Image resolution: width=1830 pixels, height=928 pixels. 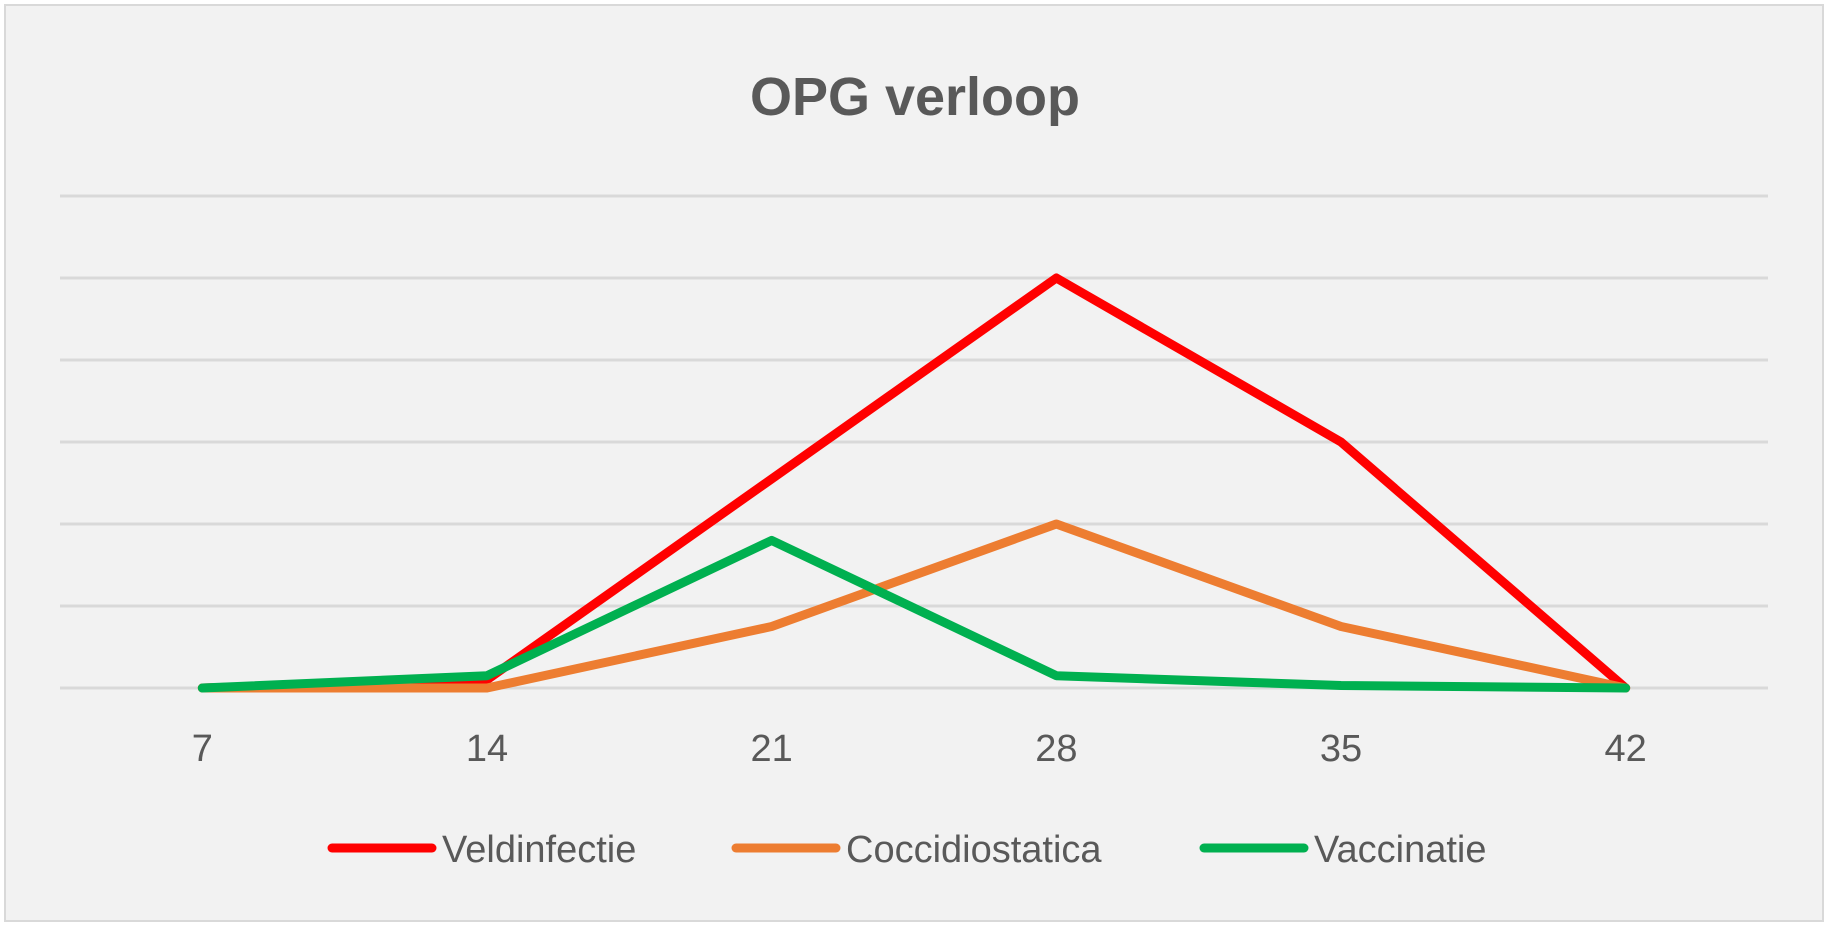 What do you see at coordinates (539, 850) in the screenshot?
I see `legend-label: Veldinfectie` at bounding box center [539, 850].